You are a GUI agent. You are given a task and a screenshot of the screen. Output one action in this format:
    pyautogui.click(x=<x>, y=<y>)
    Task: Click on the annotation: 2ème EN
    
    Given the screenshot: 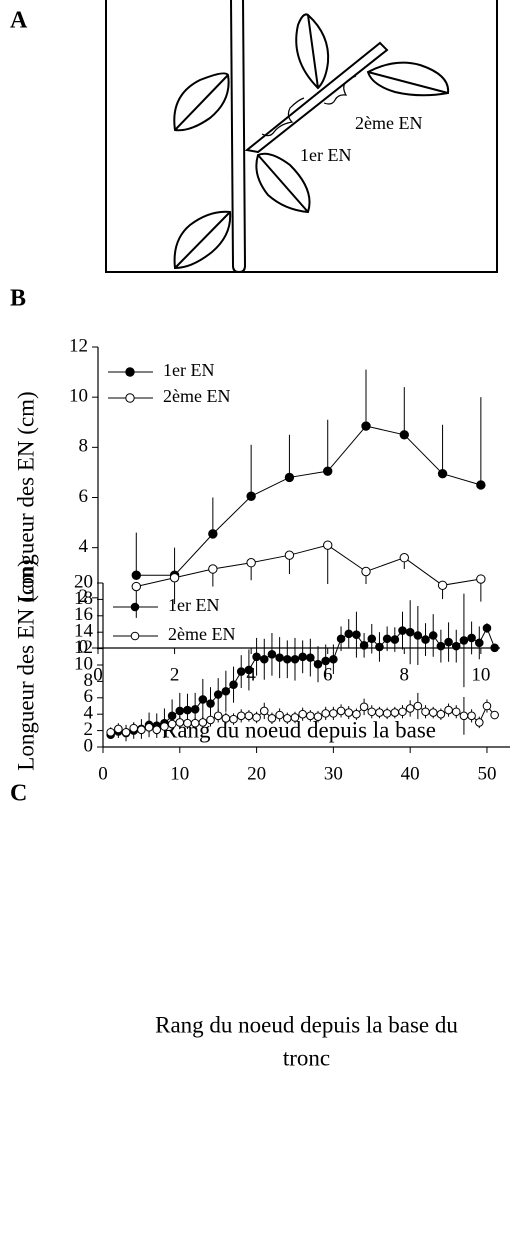 What is the action you would take?
    pyautogui.click(x=388, y=123)
    